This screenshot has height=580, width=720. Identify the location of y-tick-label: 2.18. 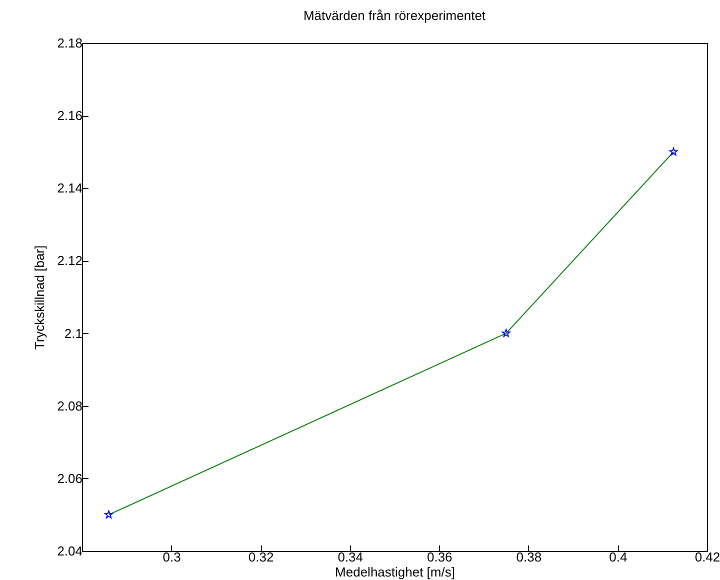
(69, 43).